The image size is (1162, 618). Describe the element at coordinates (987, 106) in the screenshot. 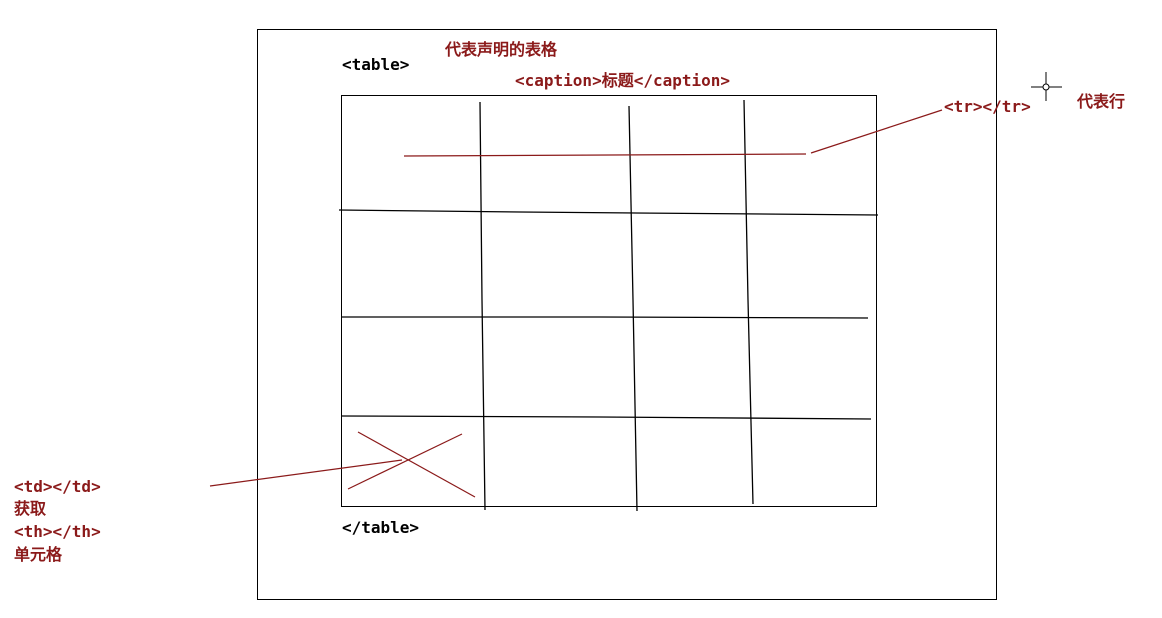

I see `tr-tag-label: <tr></tr>` at that location.